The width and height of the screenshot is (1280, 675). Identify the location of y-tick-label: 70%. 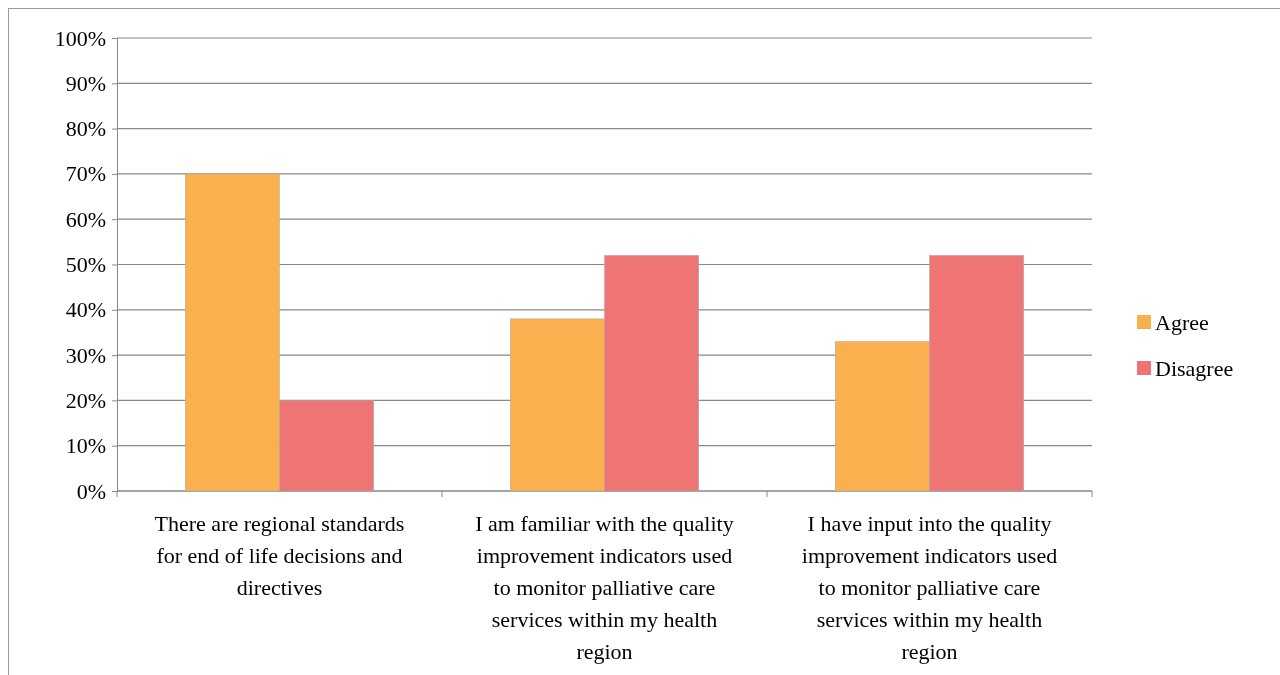
(85, 174).